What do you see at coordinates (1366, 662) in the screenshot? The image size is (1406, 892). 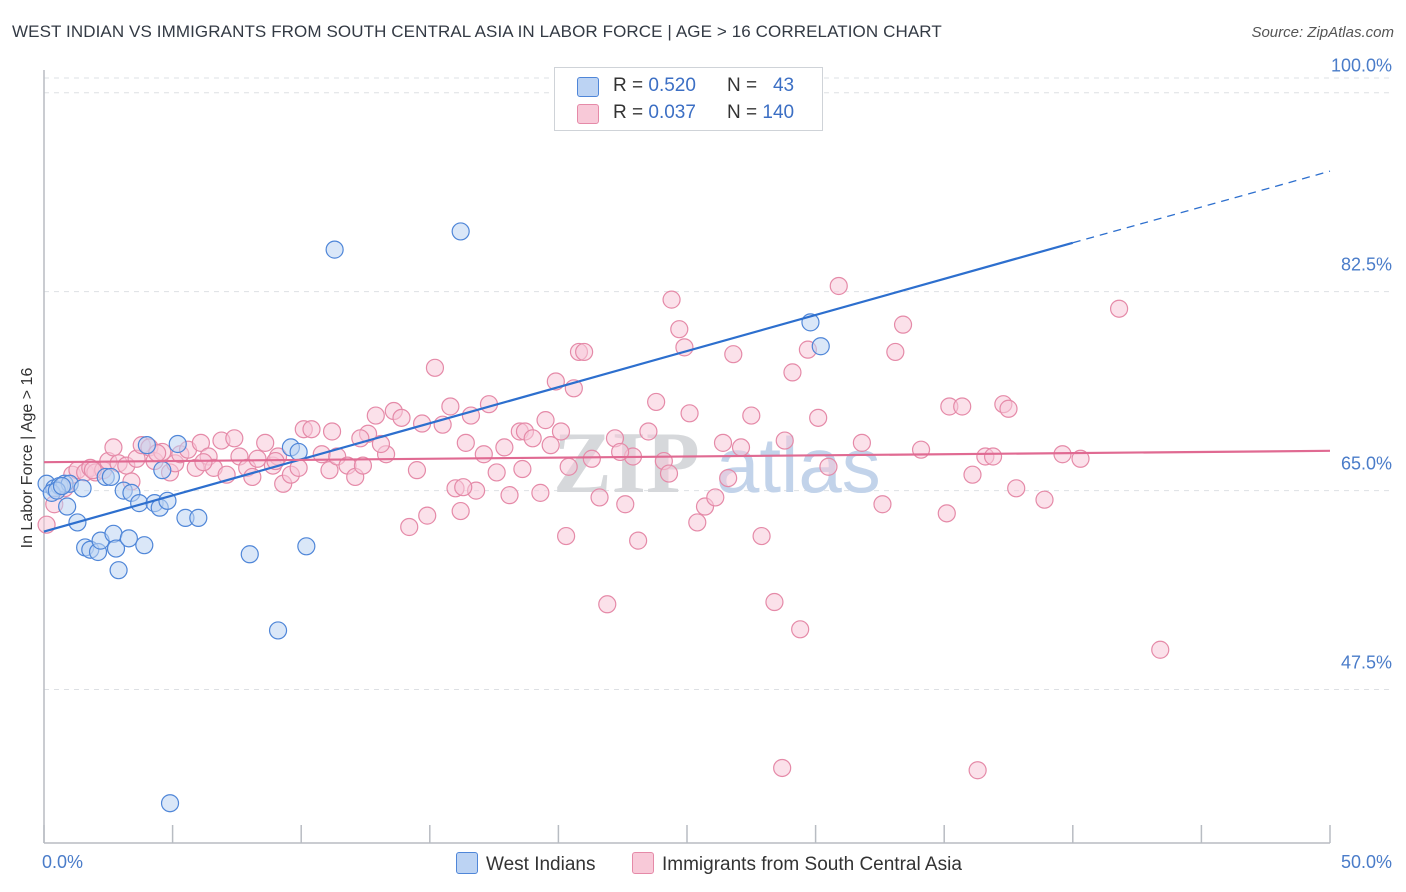 I see `y-tick-label: 47.5%` at bounding box center [1366, 662].